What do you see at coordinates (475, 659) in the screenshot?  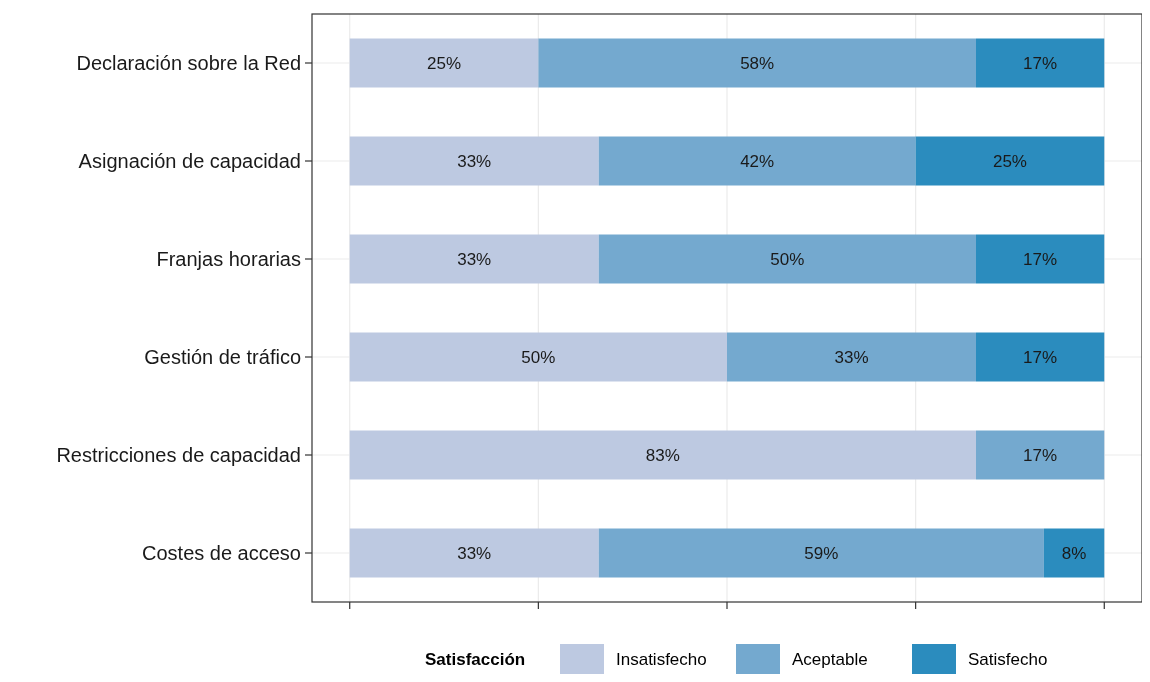 I see `legend-title: Satisfacción` at bounding box center [475, 659].